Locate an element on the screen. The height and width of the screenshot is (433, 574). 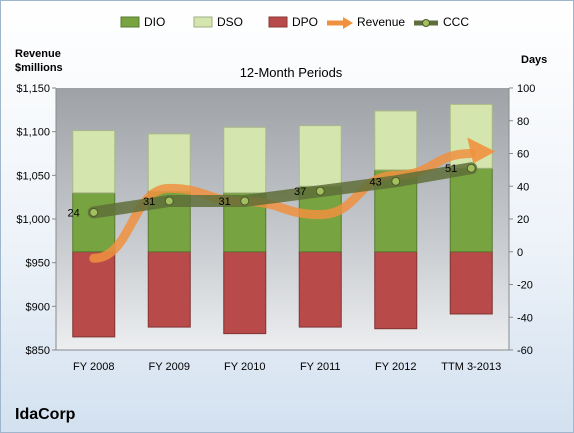
right-tick-label: 40 is located at coordinates (523, 187).